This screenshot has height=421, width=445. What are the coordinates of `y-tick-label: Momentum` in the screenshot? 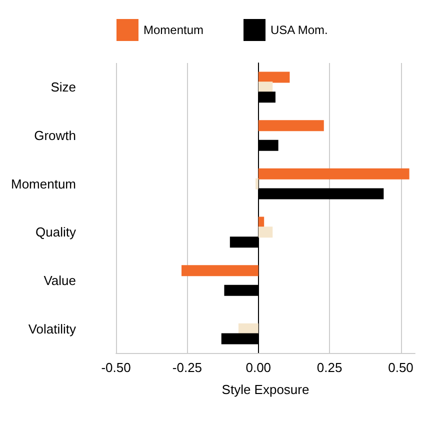 It's located at (43, 184).